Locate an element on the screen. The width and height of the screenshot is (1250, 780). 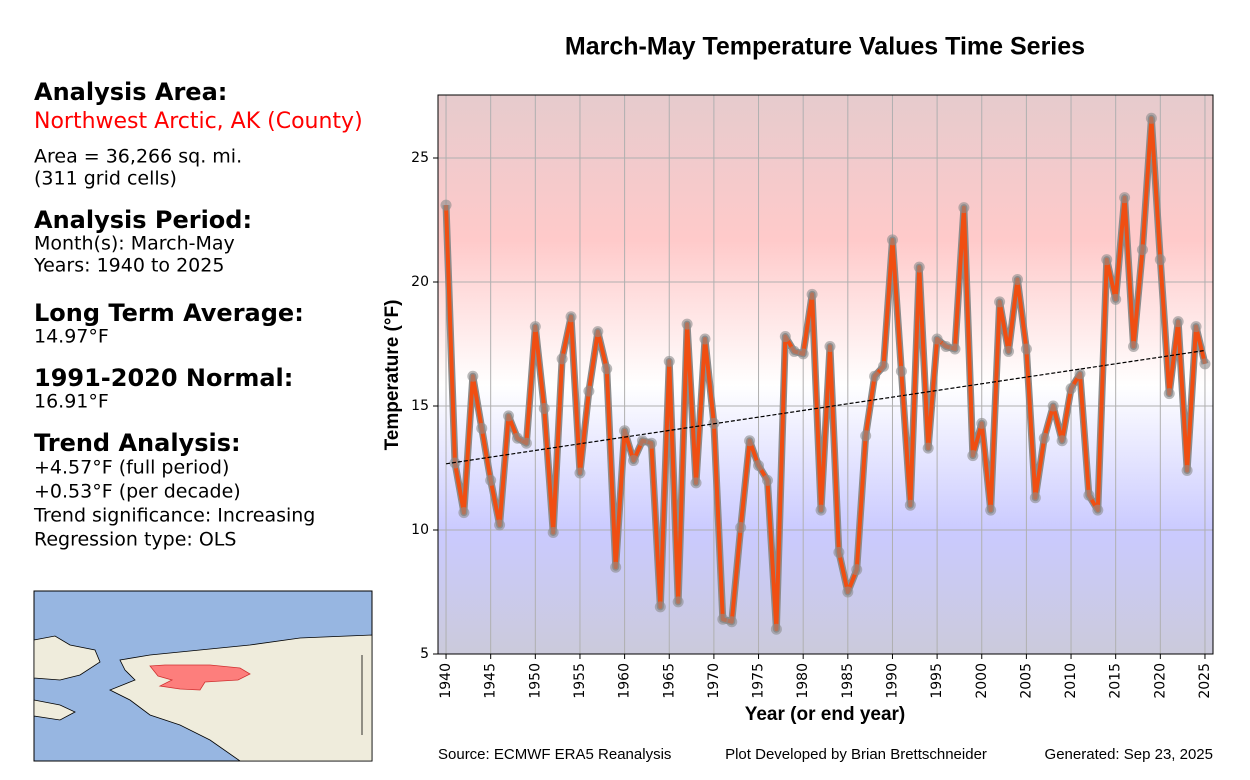
x-tick-label: 2015 is located at coordinates (1116, 681).